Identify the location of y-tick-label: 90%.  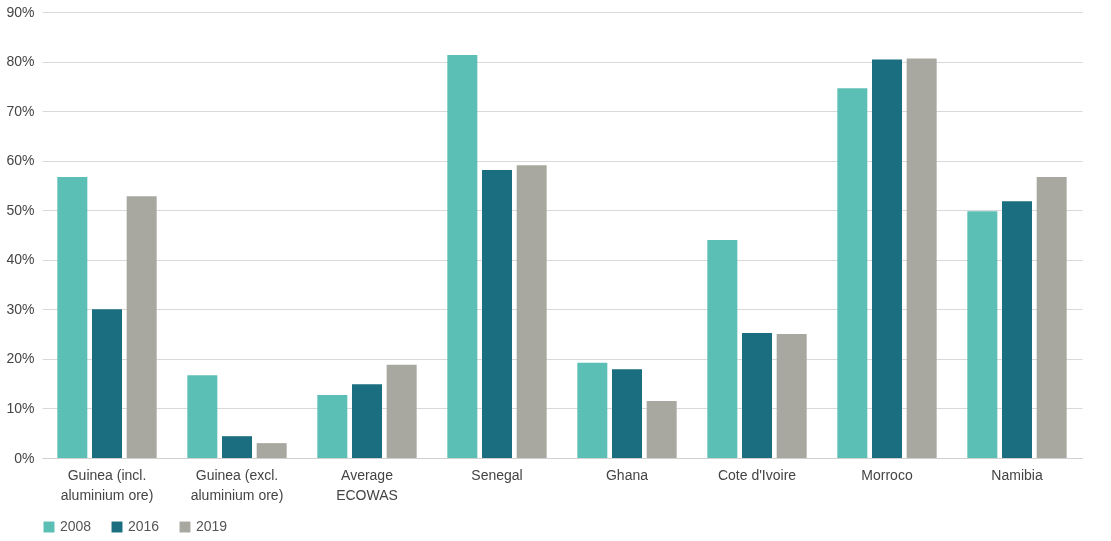
(20, 11).